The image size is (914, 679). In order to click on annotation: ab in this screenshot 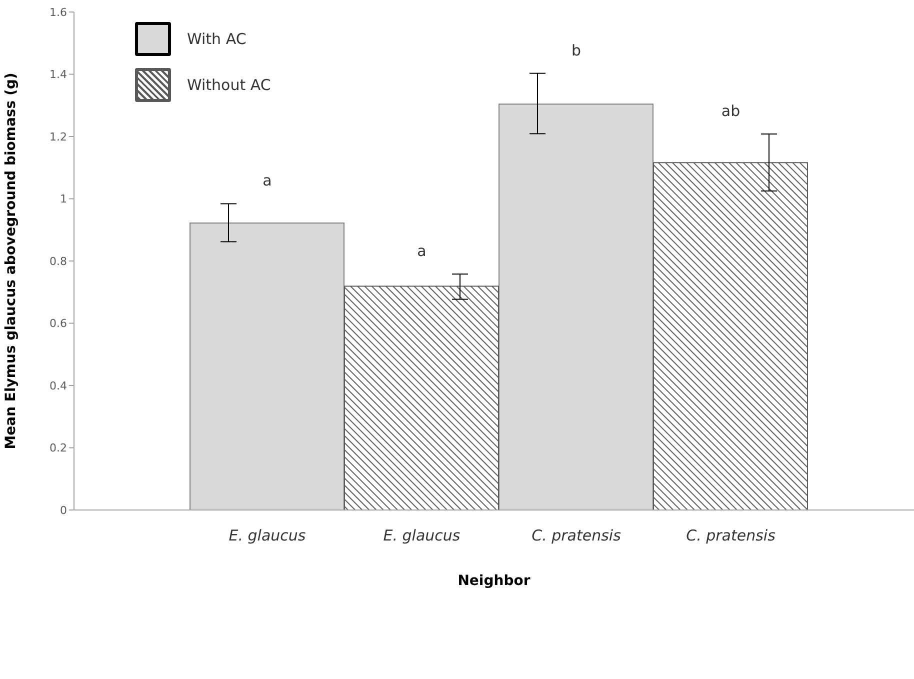, I will do `click(730, 111)`.